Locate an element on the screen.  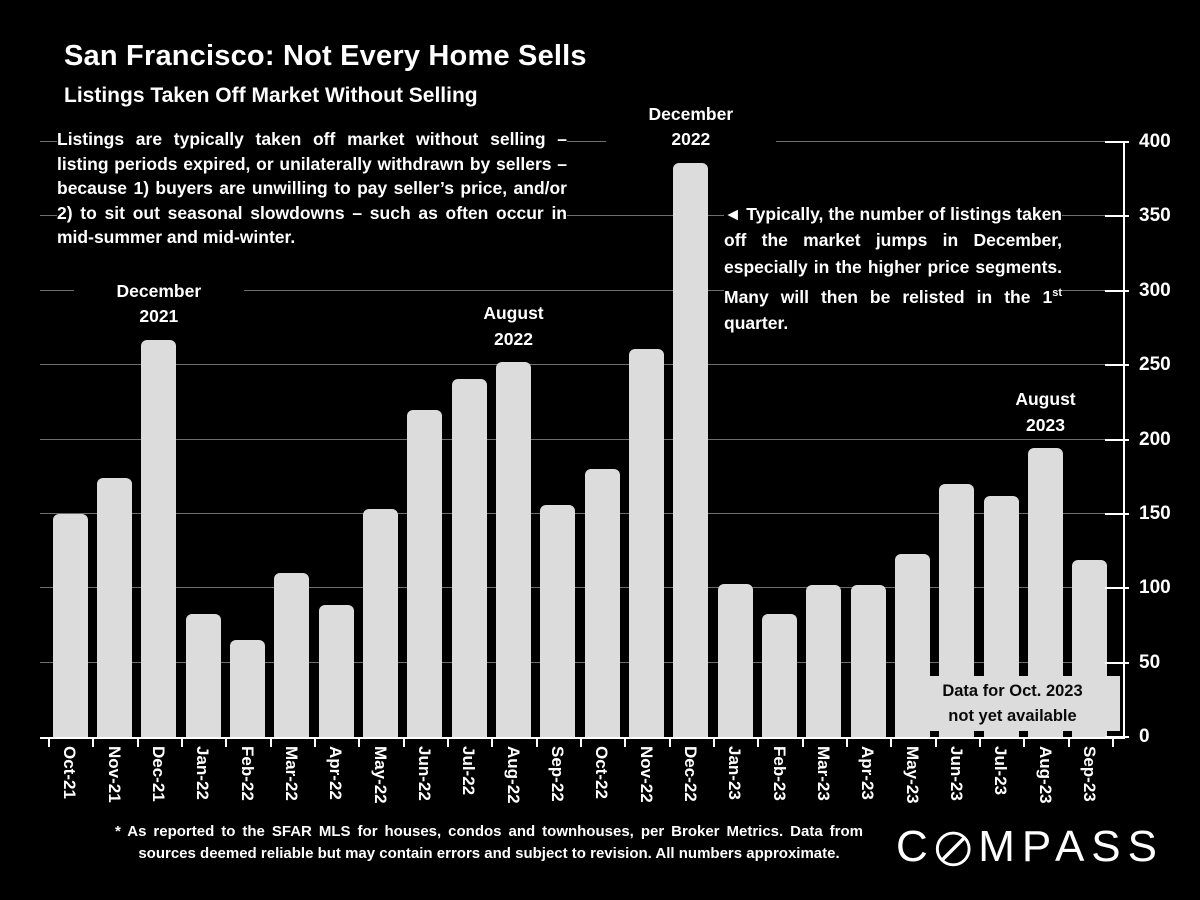
y-axis-label-50: 50 is located at coordinates (1150, 662).